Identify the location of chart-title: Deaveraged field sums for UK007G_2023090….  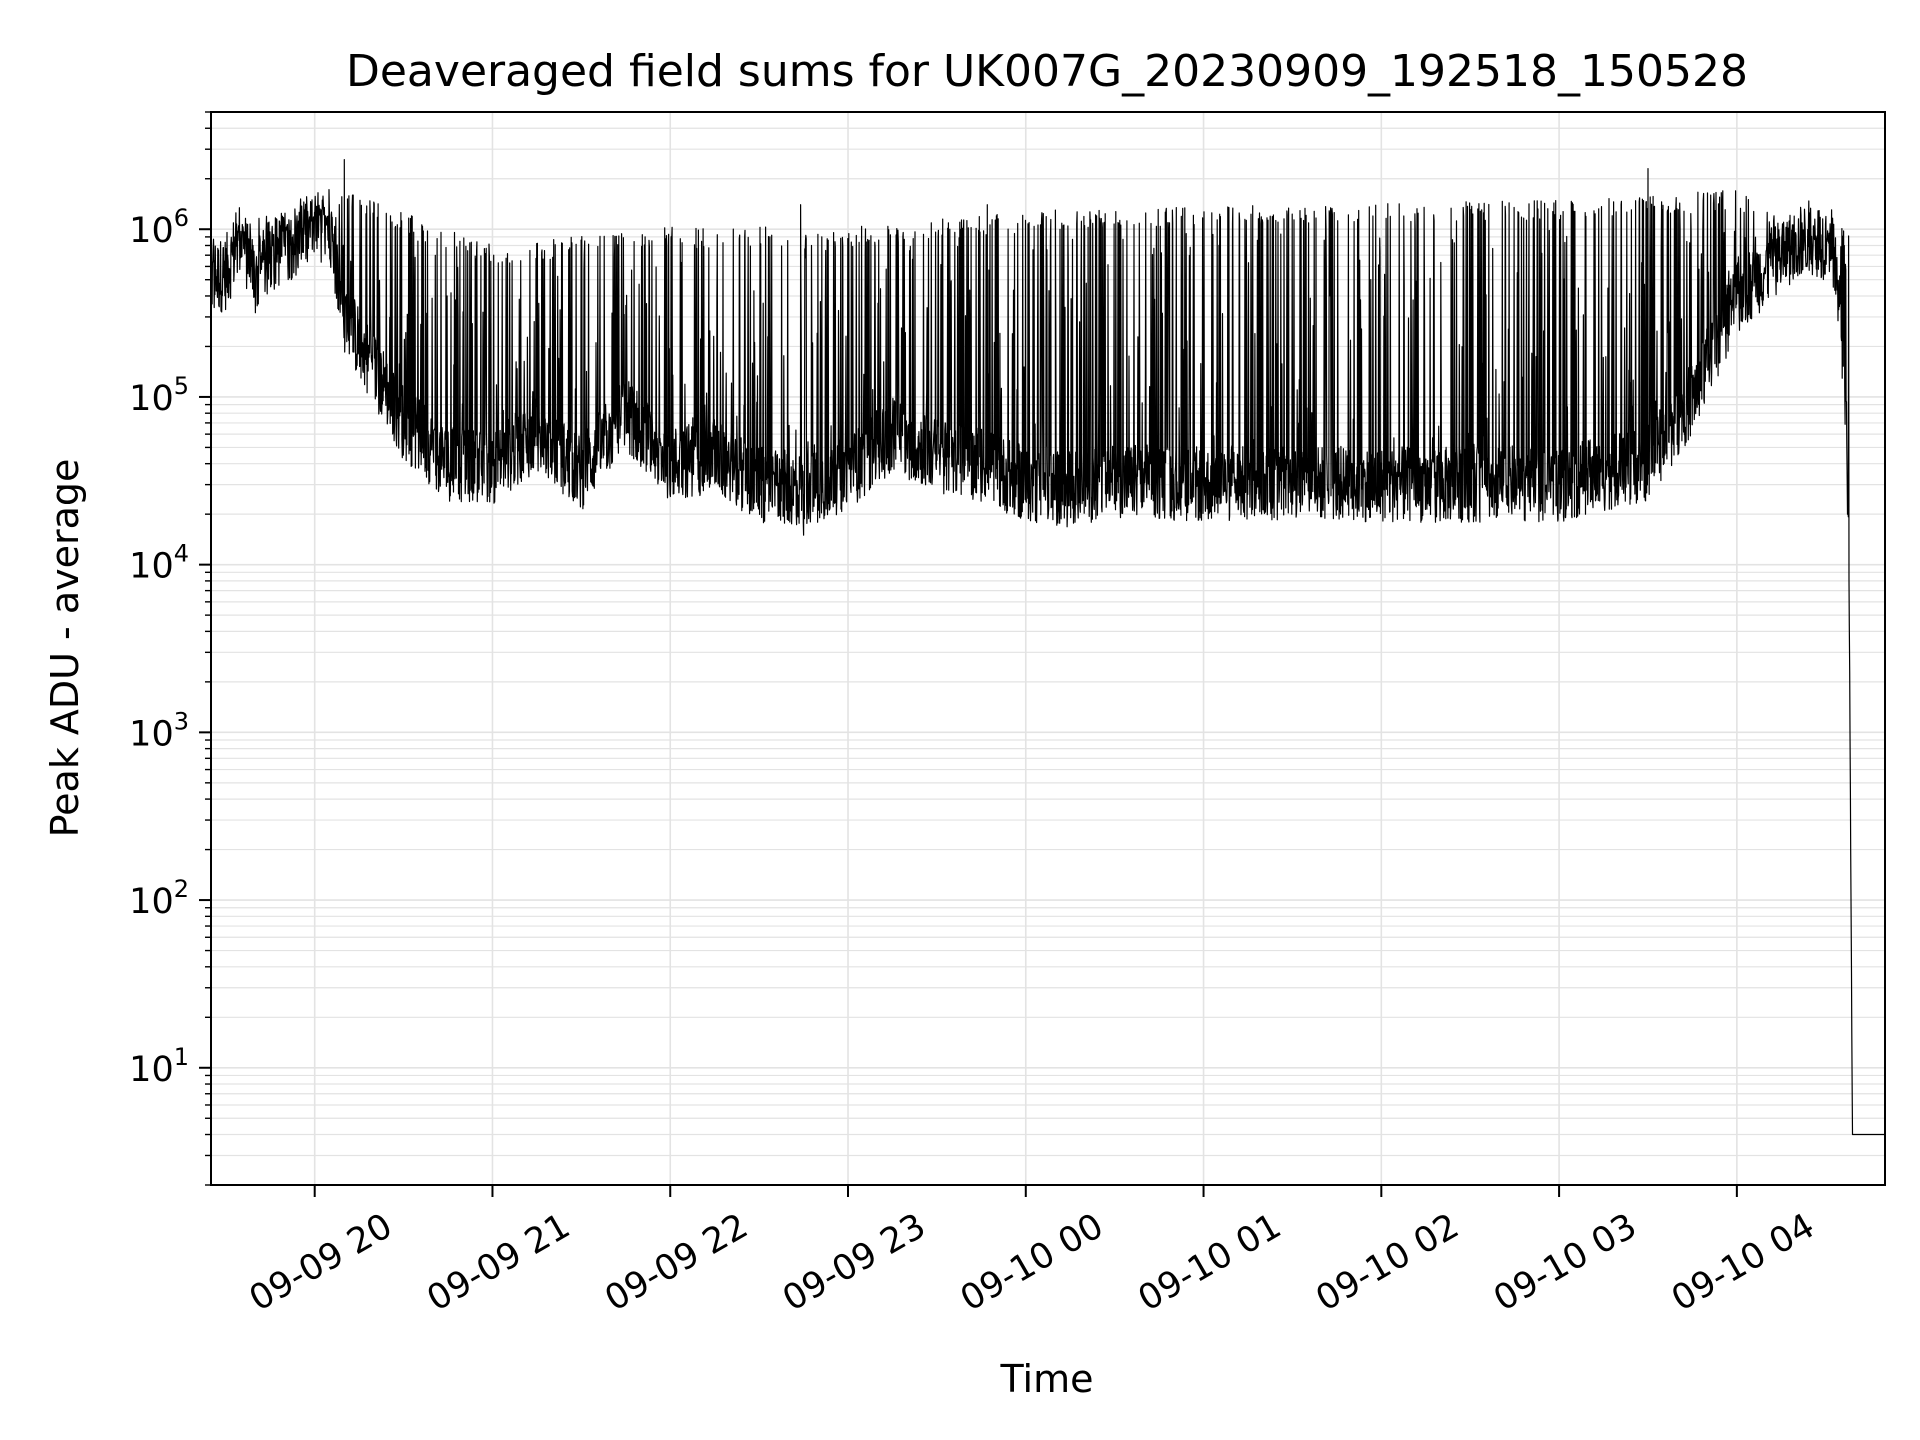
(1047, 71).